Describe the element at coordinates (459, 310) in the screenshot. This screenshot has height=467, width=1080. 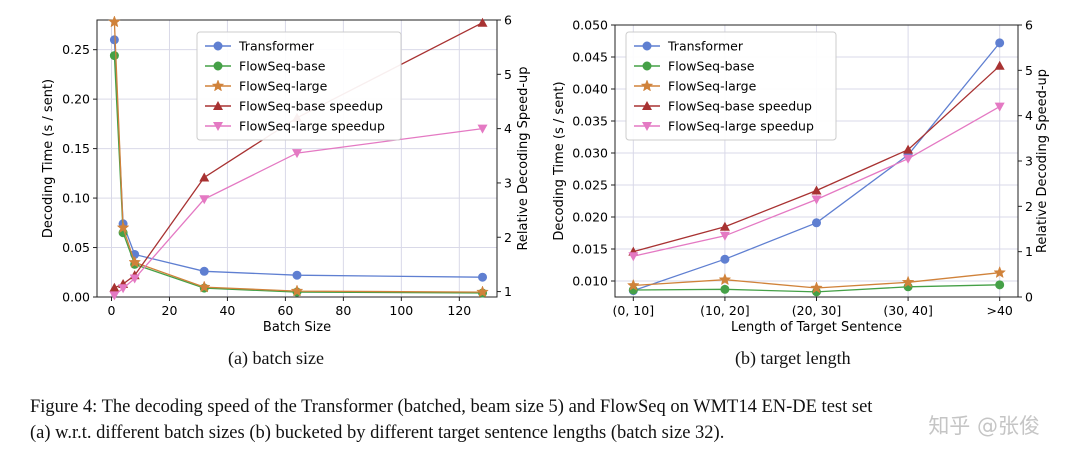
I see `x-tick-label: 120` at that location.